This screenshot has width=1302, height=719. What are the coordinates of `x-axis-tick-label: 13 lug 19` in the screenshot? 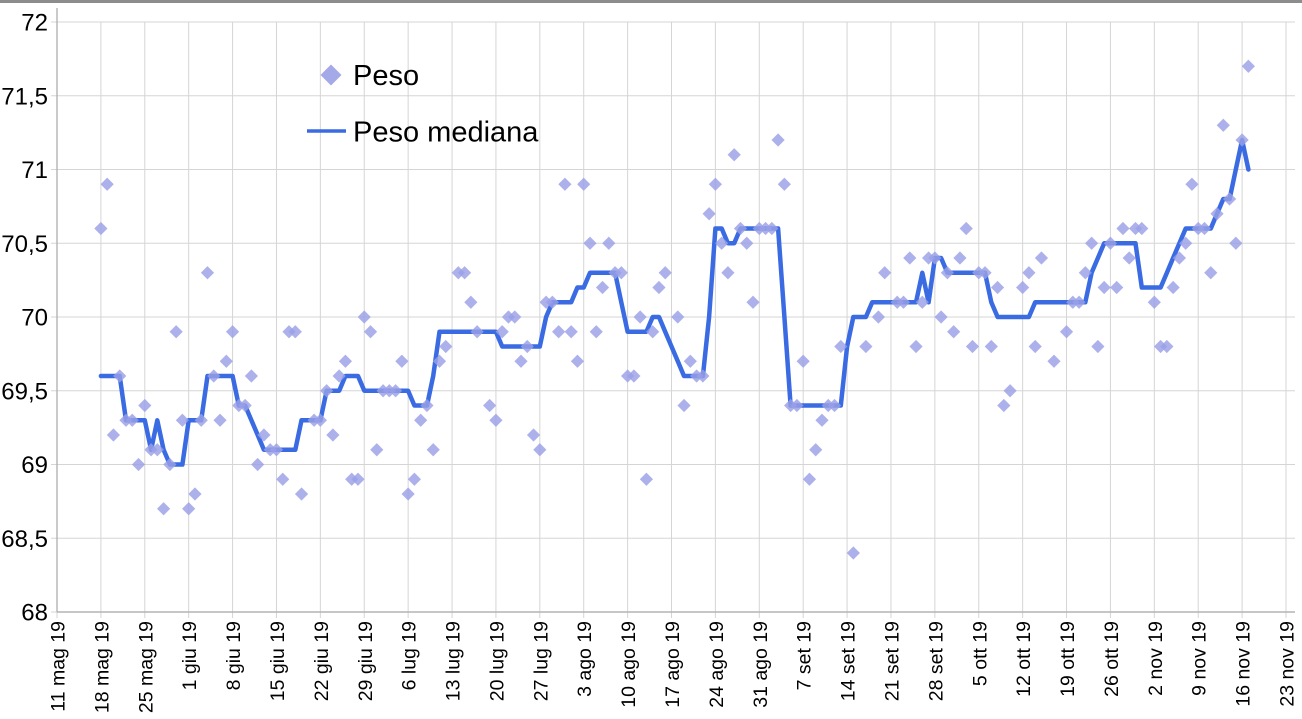 It's located at (454, 661).